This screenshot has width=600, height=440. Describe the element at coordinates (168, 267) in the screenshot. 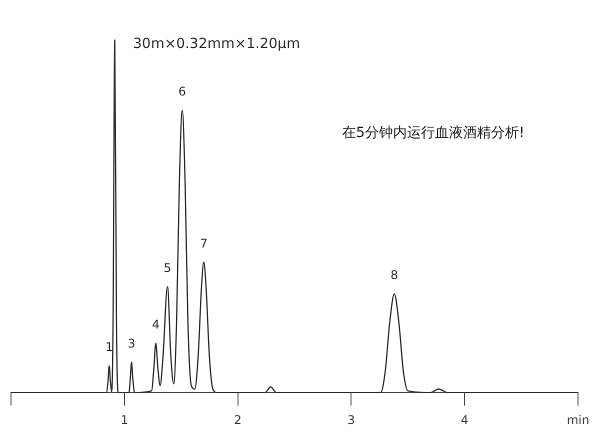

I see `annotation: 5` at that location.